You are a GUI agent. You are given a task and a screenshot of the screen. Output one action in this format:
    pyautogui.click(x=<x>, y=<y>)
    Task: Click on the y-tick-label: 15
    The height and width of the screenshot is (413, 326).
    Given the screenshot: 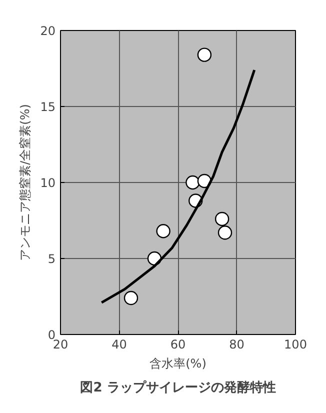 What is the action you would take?
    pyautogui.click(x=48, y=107)
    